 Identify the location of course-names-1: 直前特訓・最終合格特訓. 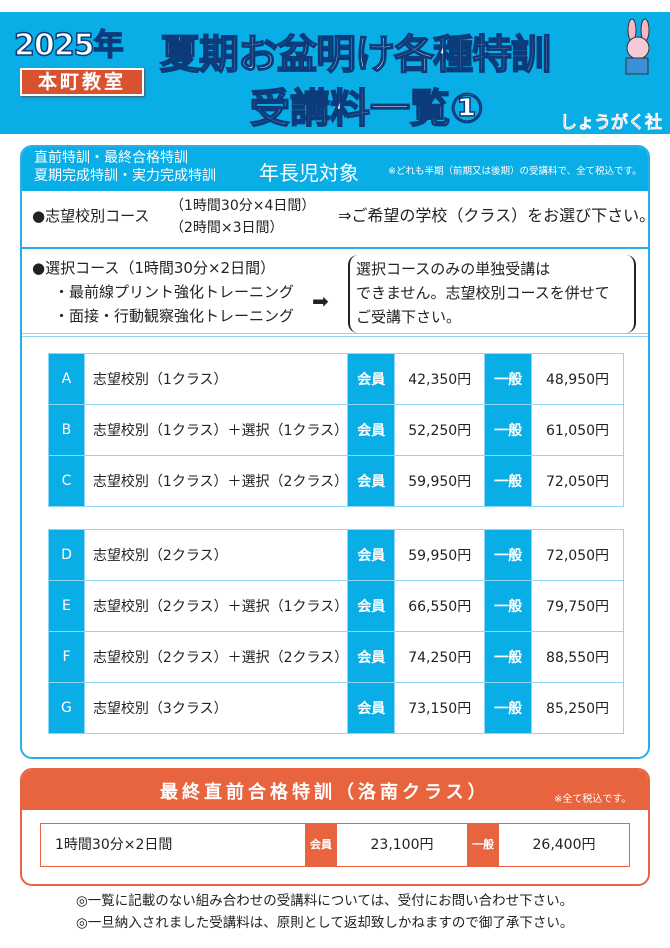
(111, 158).